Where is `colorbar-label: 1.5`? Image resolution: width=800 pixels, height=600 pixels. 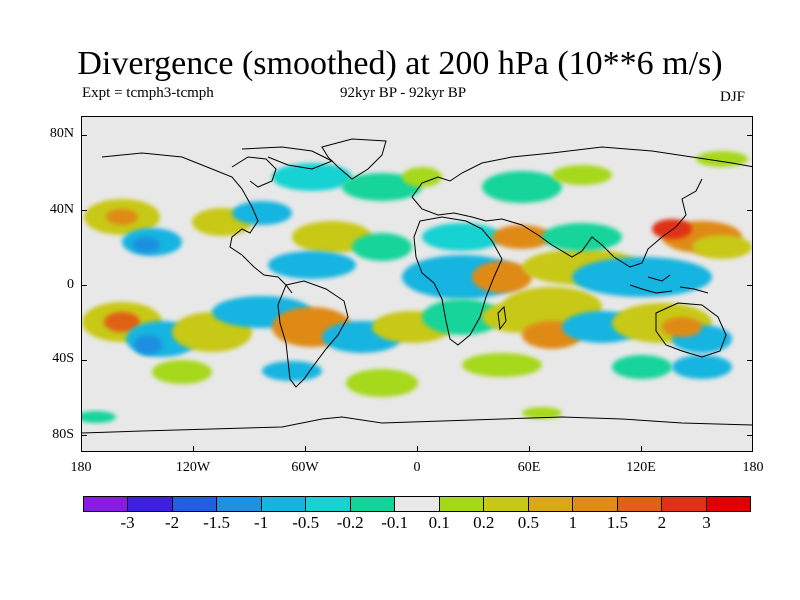
colorbar-label: 1.5 is located at coordinates (617, 522).